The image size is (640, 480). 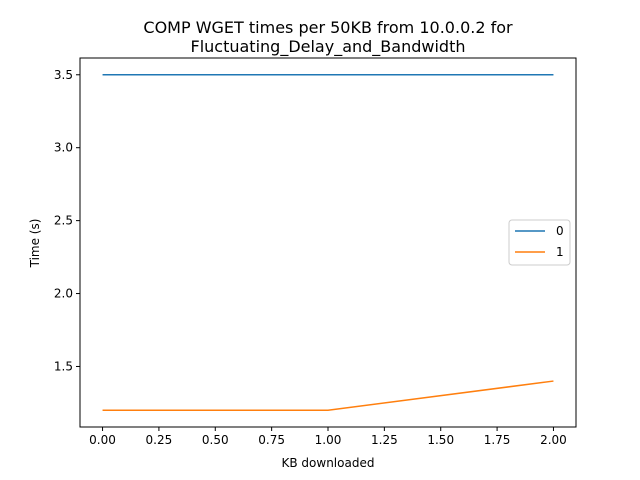 I want to click on x-axis: 0.00 0.25 0.50 0.75 1.00 1.25 1.50 1.75 2.00, so click(x=328, y=437).